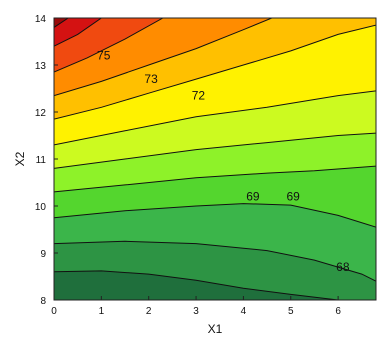  What do you see at coordinates (199, 96) in the screenshot?
I see `contour-label: 72` at bounding box center [199, 96].